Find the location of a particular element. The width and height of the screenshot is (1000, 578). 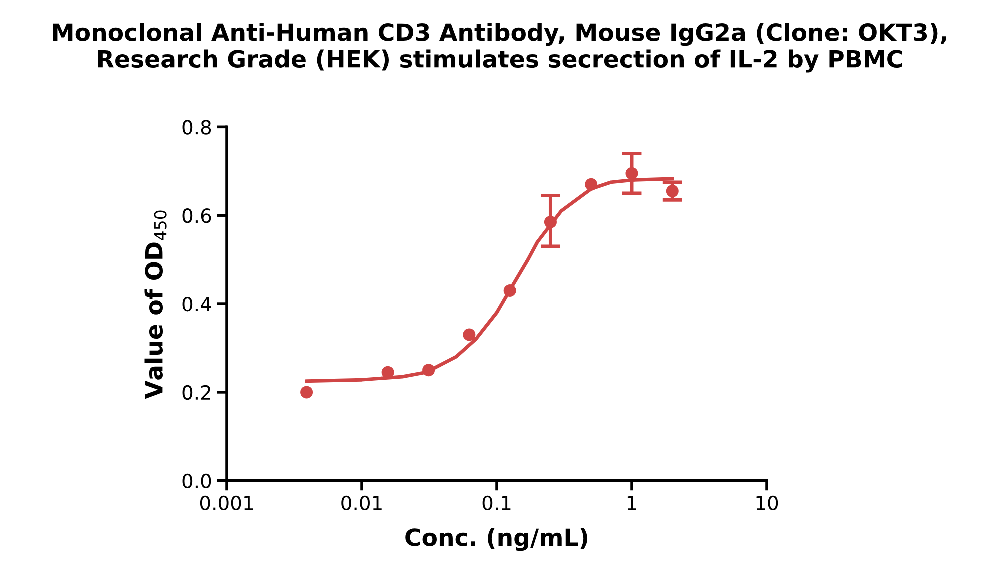

y-tick-label: 0.2 is located at coordinates (196, 392).